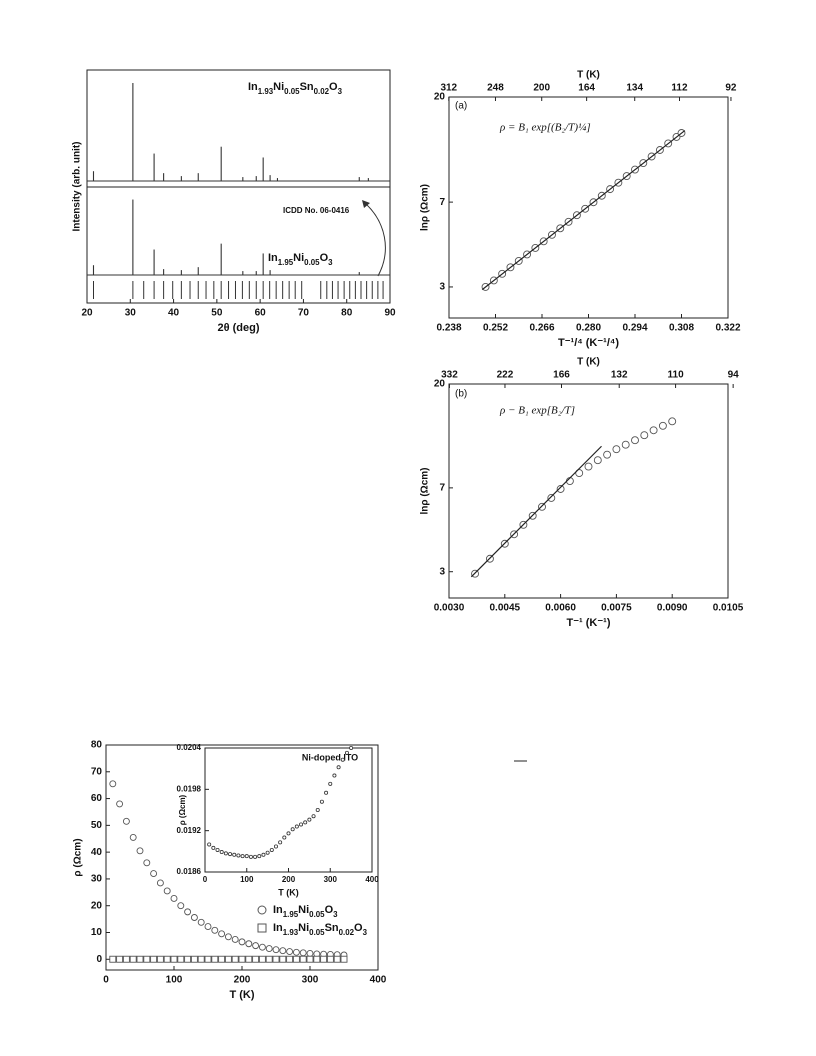  I want to click on reference-label: ICDD No. 06-0416, so click(316, 210).